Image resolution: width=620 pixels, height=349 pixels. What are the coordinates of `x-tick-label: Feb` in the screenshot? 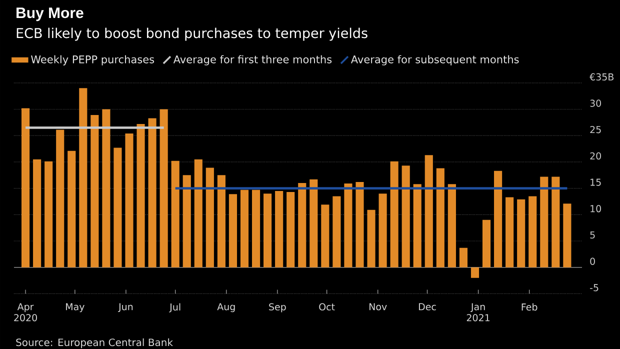 It's located at (530, 307).